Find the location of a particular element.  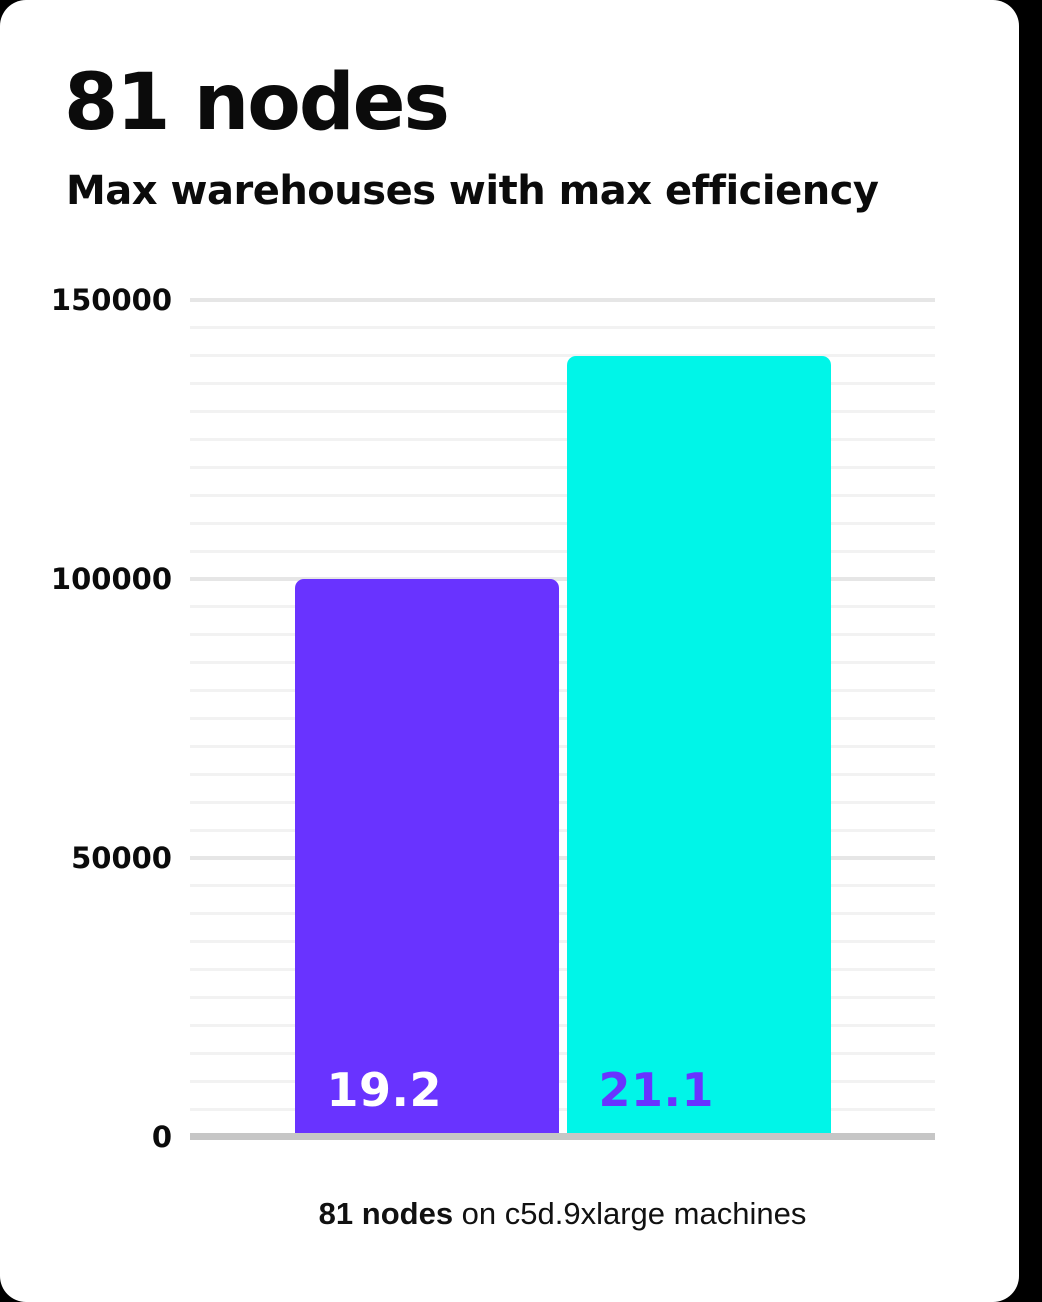

y-axis-tick-label: 50000 is located at coordinates (121, 858).